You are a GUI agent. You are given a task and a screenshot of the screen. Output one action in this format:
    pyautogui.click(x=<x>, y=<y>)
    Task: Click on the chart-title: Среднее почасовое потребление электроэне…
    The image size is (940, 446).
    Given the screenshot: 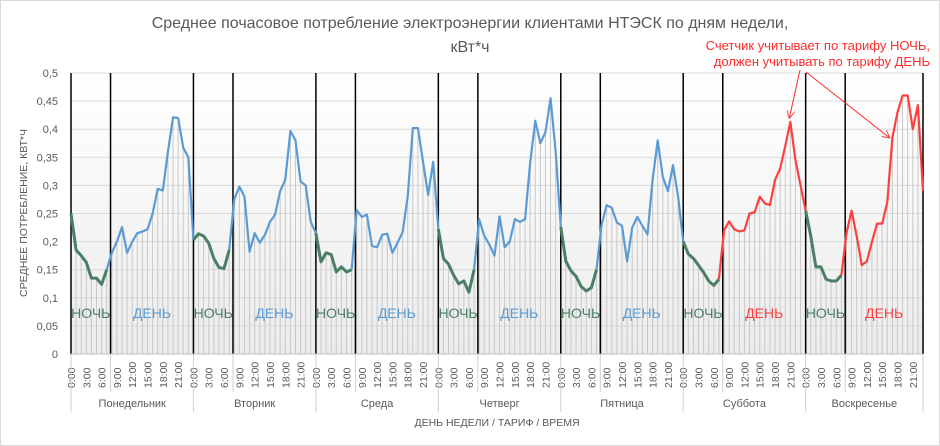 What is the action you would take?
    pyautogui.click(x=470, y=36)
    